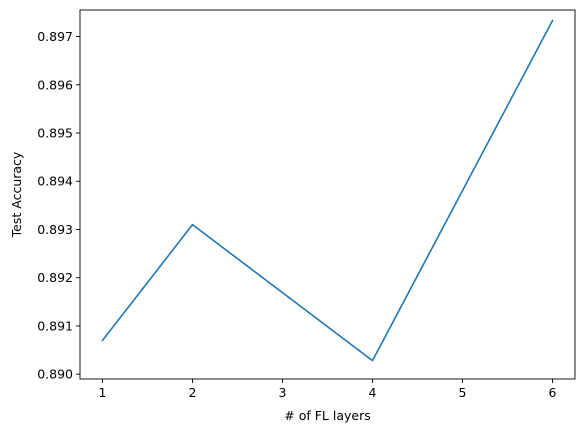  Describe the element at coordinates (58, 205) in the screenshot. I see `y-axis: 0.890 0.891 0.892 0.893 0.894 0.895 0.896 0.897` at that location.